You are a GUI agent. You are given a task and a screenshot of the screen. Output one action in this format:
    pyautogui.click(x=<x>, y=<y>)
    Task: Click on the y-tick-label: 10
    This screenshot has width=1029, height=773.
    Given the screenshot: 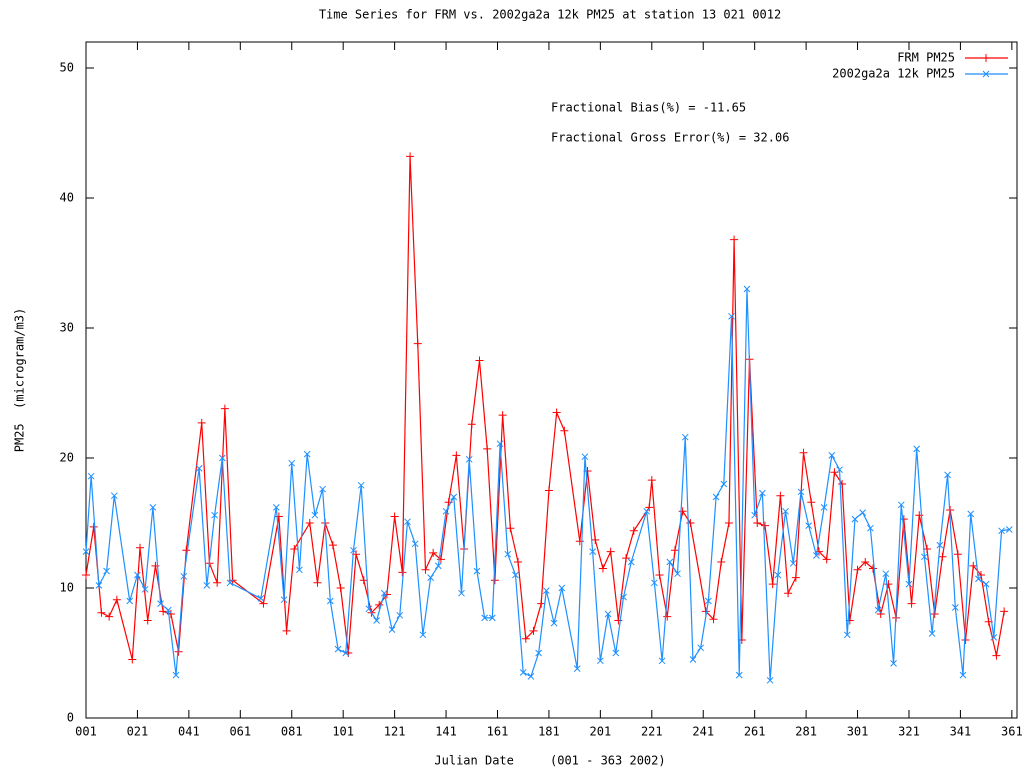 What is the action you would take?
    pyautogui.click(x=67, y=588)
    